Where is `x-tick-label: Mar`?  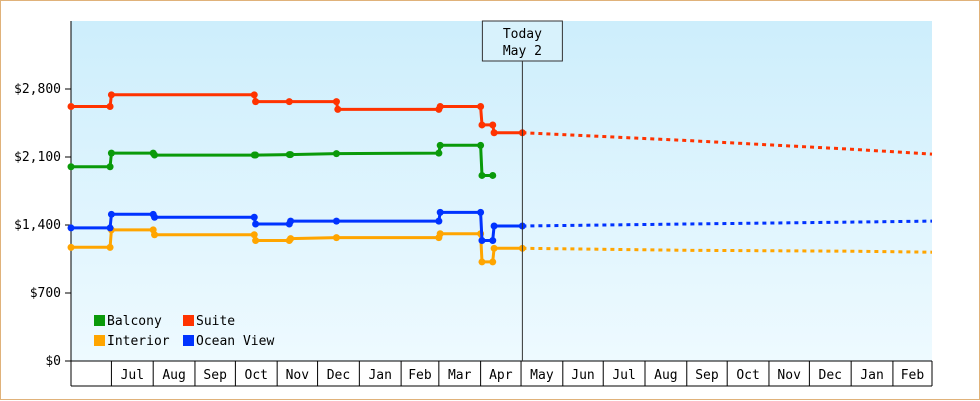
x-tick-label: Mar is located at coordinates (460, 375).